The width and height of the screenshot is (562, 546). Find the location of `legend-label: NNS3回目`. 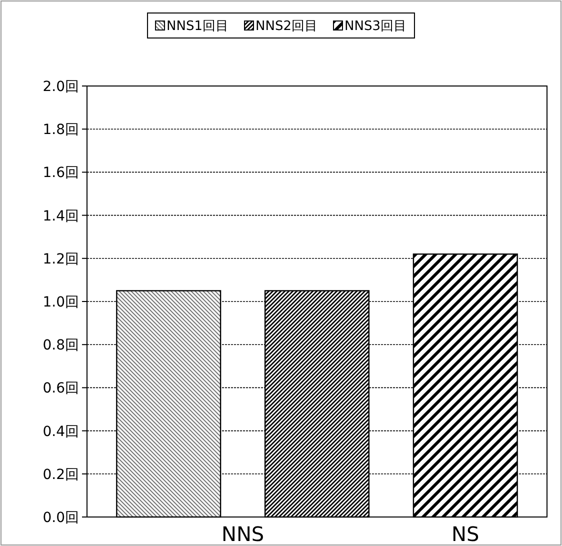

legend-label: NNS3回目 is located at coordinates (375, 26).